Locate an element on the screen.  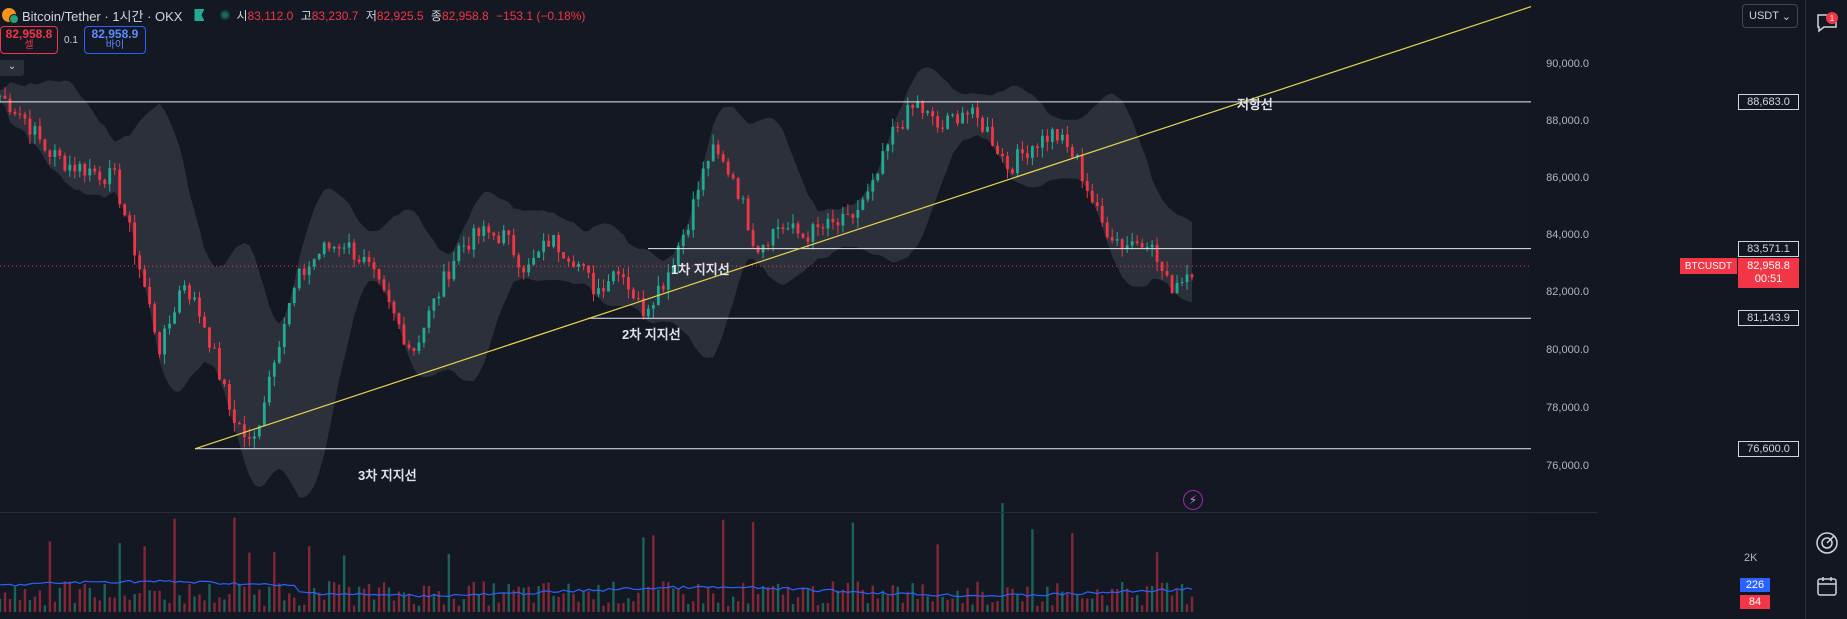
target-icon is located at coordinates (1827, 543).